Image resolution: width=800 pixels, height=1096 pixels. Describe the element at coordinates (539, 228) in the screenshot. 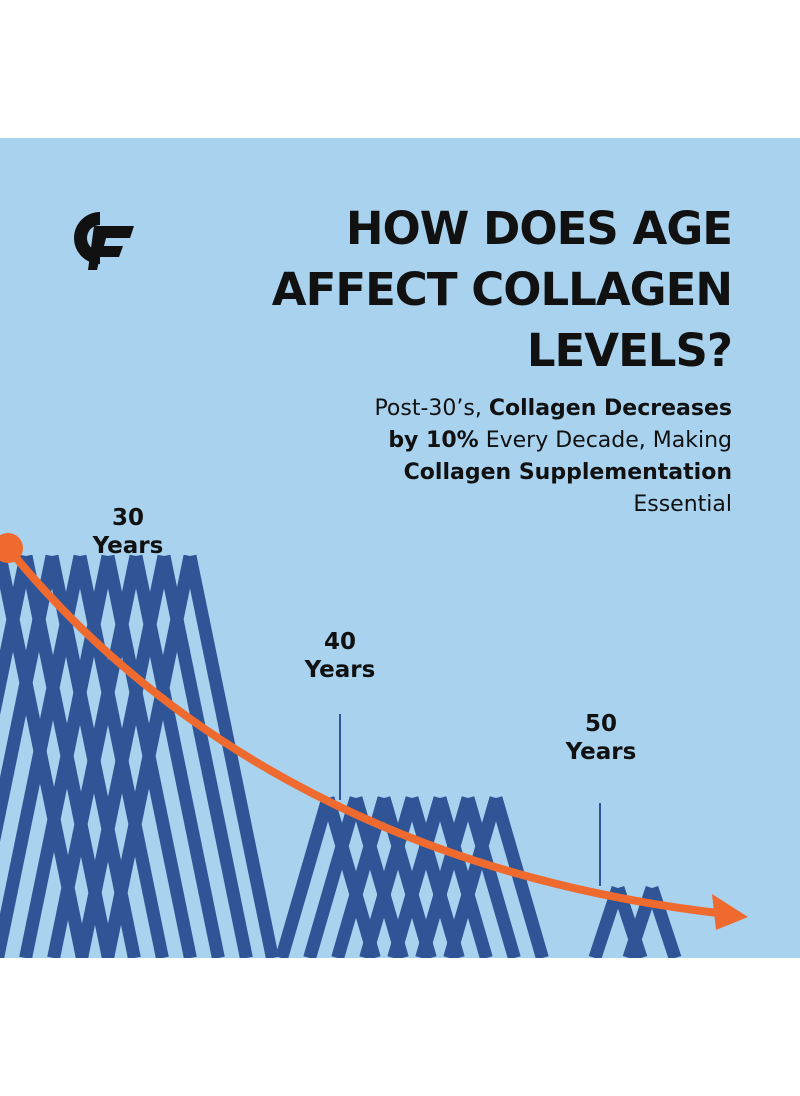

I see `headline-line: HOW DOES AGE` at that location.